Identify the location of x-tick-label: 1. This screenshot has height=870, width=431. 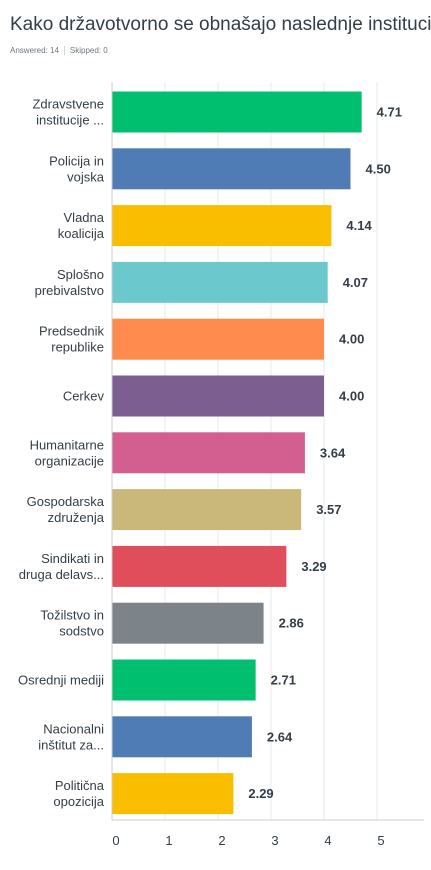
(168, 840).